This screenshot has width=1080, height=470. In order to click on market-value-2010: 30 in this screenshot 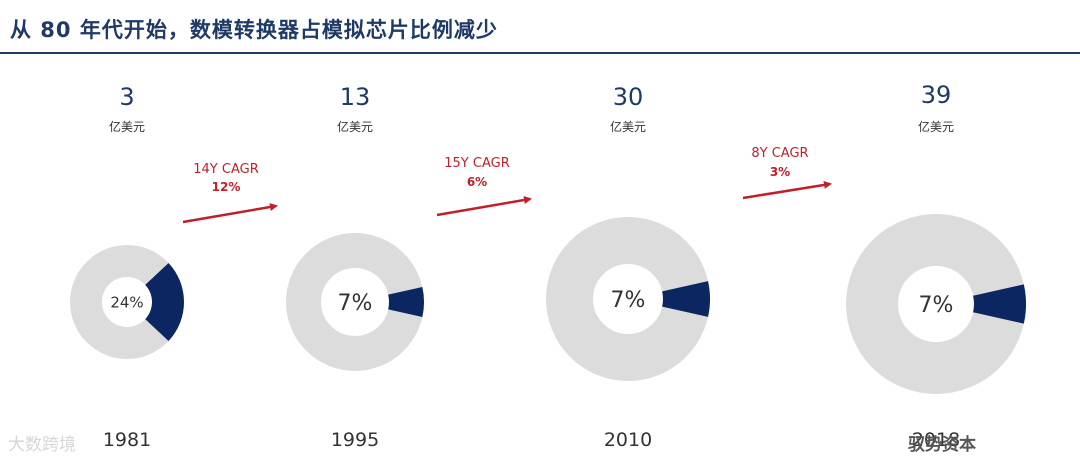, I will do `click(628, 97)`.